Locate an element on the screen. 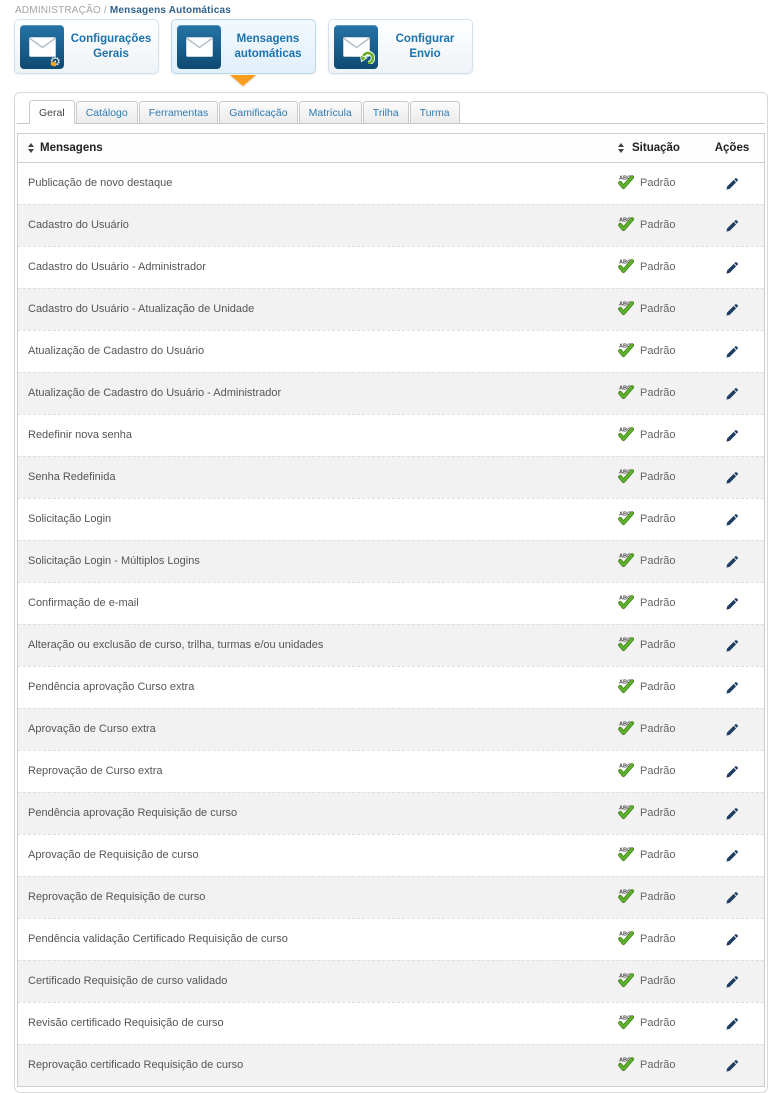  column-header-situacao: Situação is located at coordinates (664, 148).